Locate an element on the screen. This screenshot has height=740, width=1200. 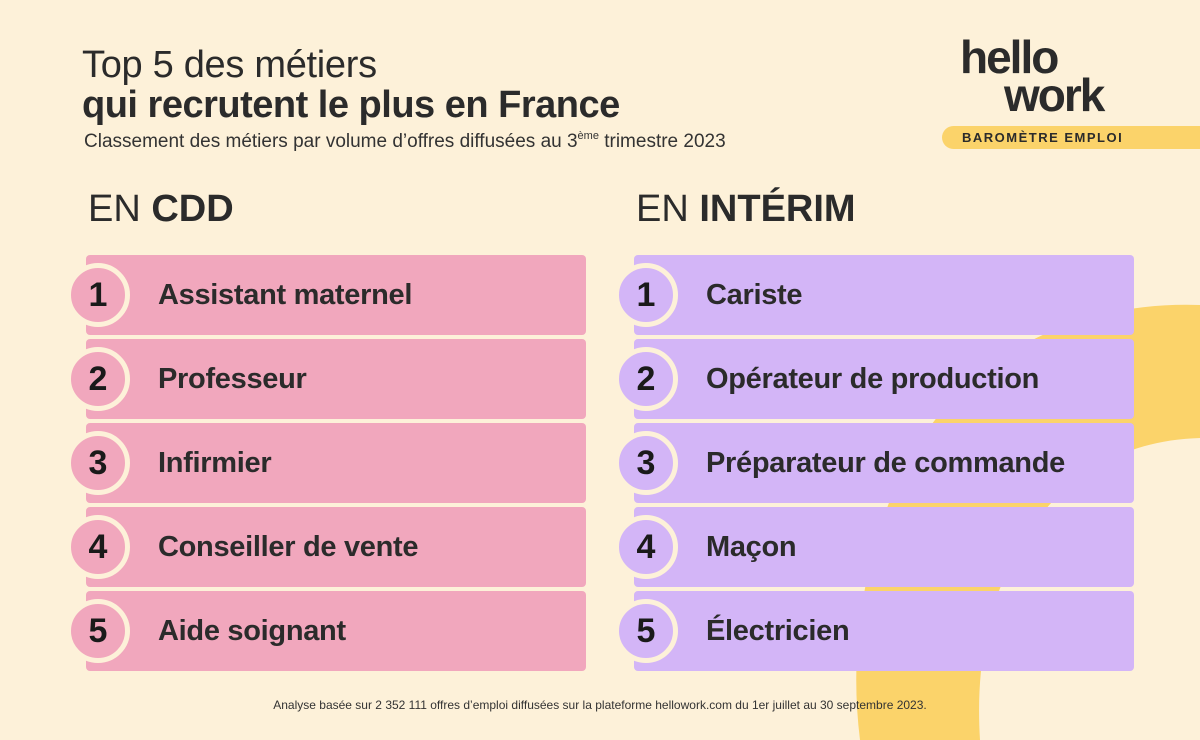
list-item: 5 Électricien is located at coordinates (874, 632).